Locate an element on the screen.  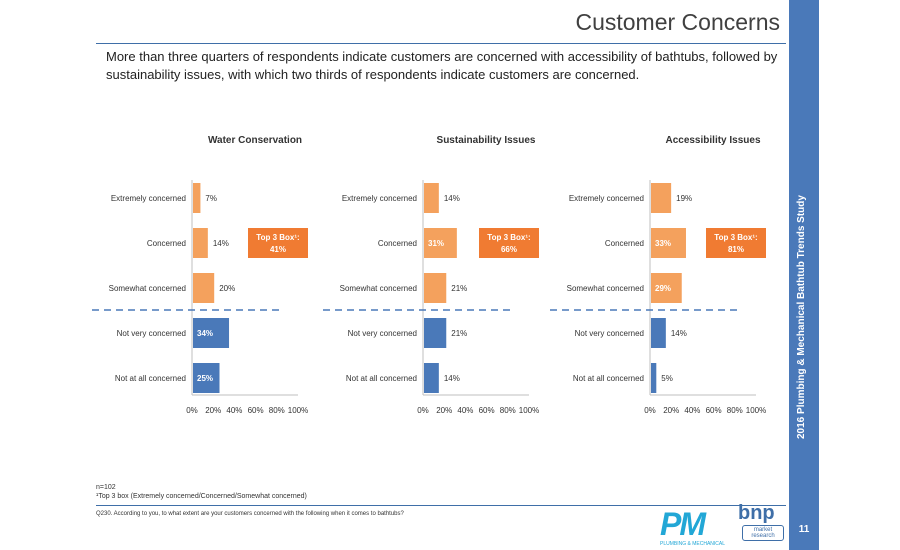
water-conservation-category-label: Concerned is located at coordinates (166, 243).